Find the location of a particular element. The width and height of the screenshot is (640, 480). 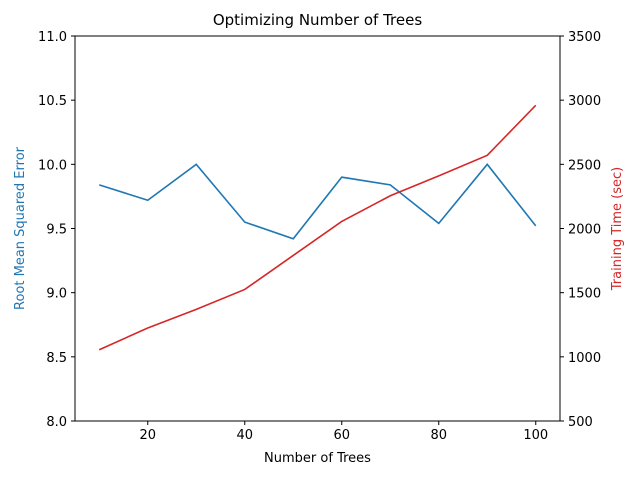

right-y-axis-ticks: 500 1000 1500 2000 2500 3000 3500 is located at coordinates (580, 230).